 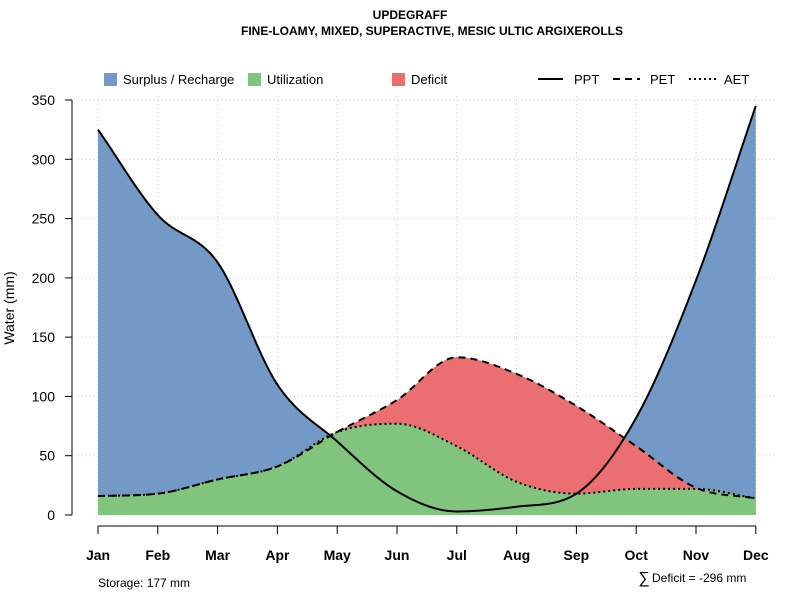 What do you see at coordinates (662, 79) in the screenshot?
I see `legend-label-pet: PET` at bounding box center [662, 79].